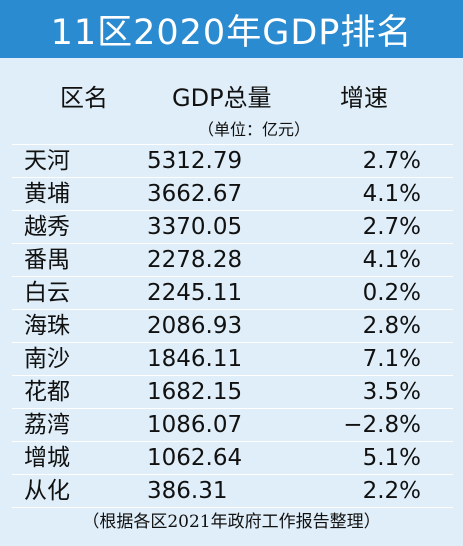  Describe the element at coordinates (195, 227) in the screenshot. I see `gdp-value: 3370.05` at that location.